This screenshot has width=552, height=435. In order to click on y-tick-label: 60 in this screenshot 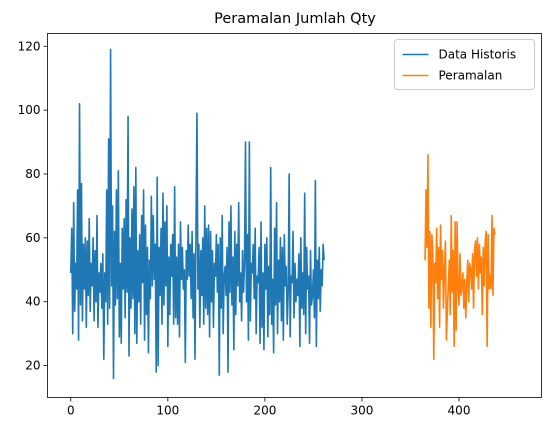, I will do `click(32, 238)`.